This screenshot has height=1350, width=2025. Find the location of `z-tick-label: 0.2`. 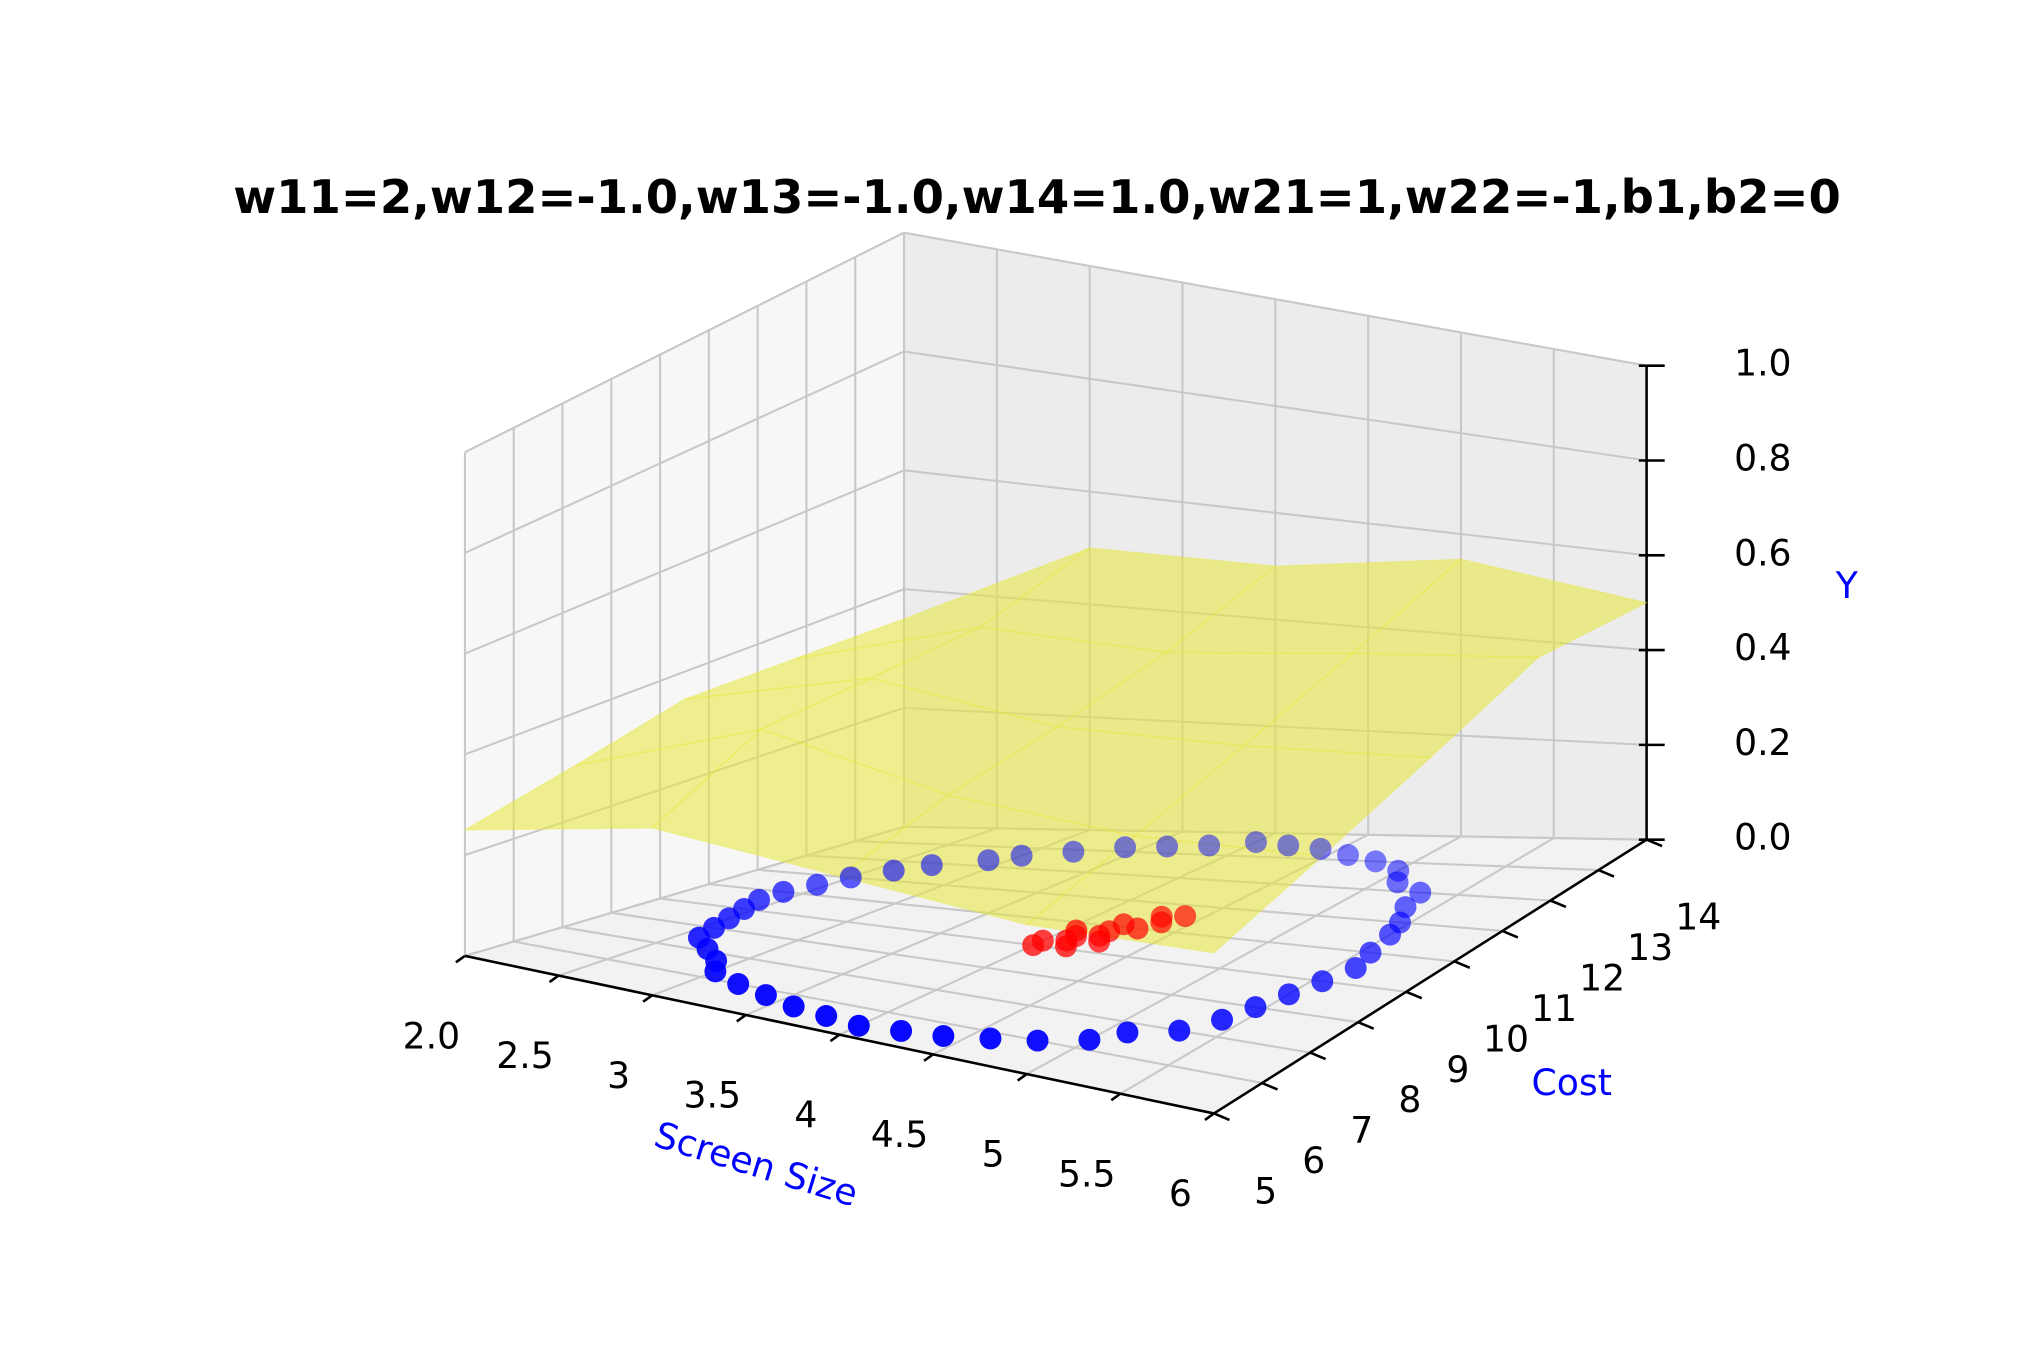

z-tick-label: 0.2 is located at coordinates (1763, 742).